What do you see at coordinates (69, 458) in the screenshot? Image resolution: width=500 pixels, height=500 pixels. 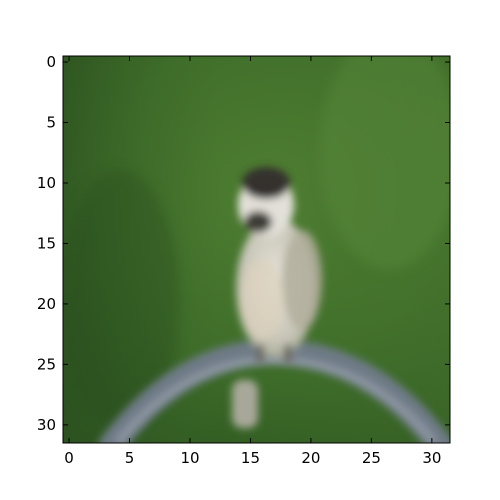 I see `x-tick-label: 0` at bounding box center [69, 458].